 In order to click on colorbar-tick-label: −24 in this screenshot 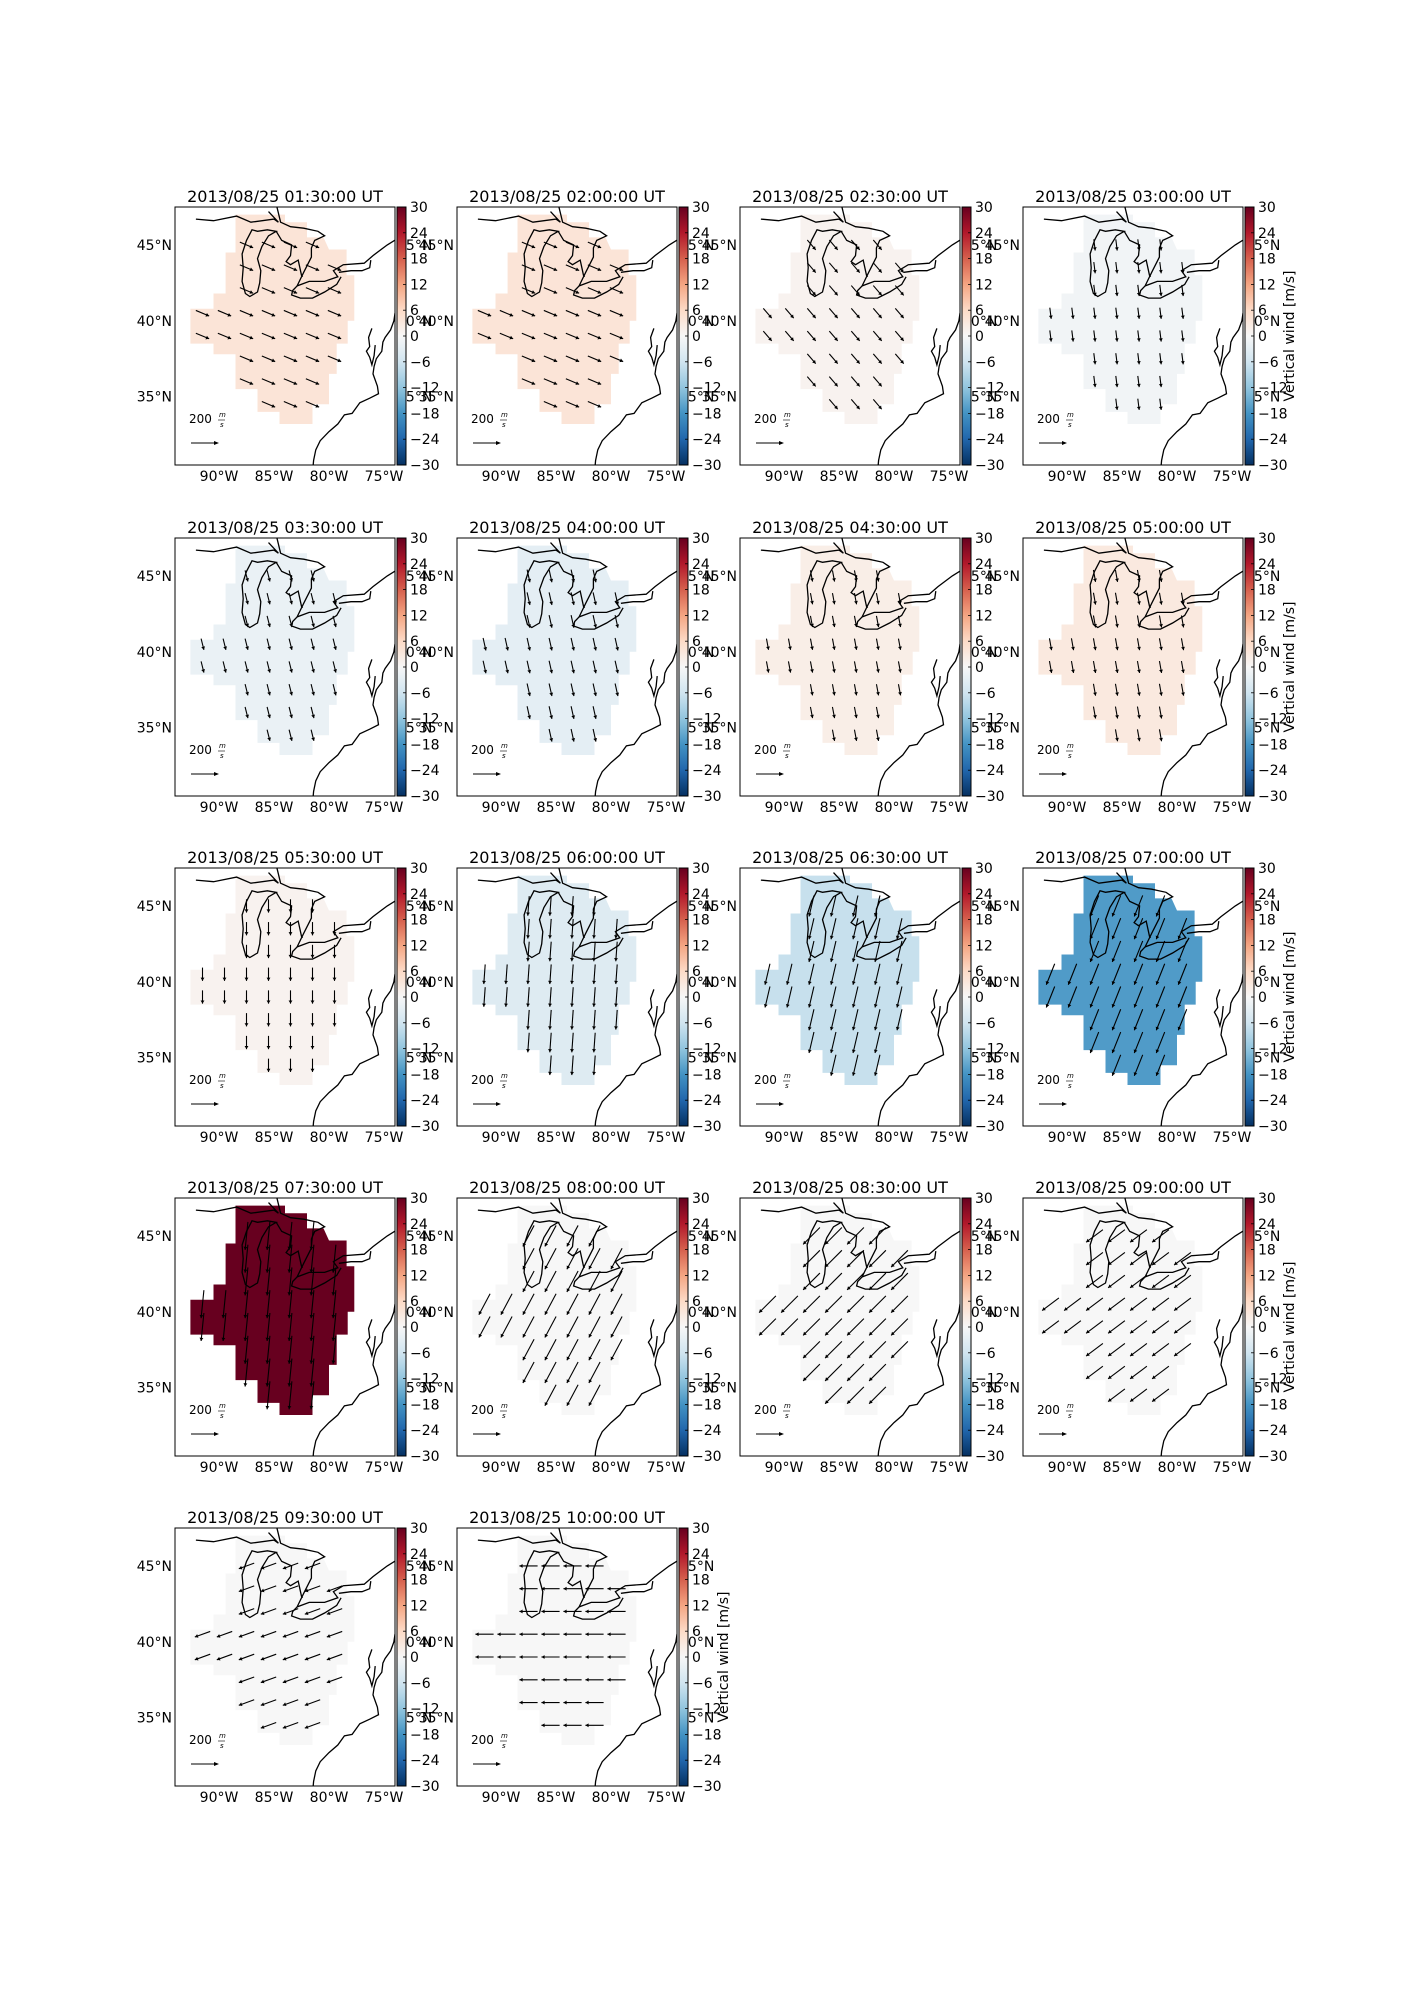, I will do `click(990, 440)`.